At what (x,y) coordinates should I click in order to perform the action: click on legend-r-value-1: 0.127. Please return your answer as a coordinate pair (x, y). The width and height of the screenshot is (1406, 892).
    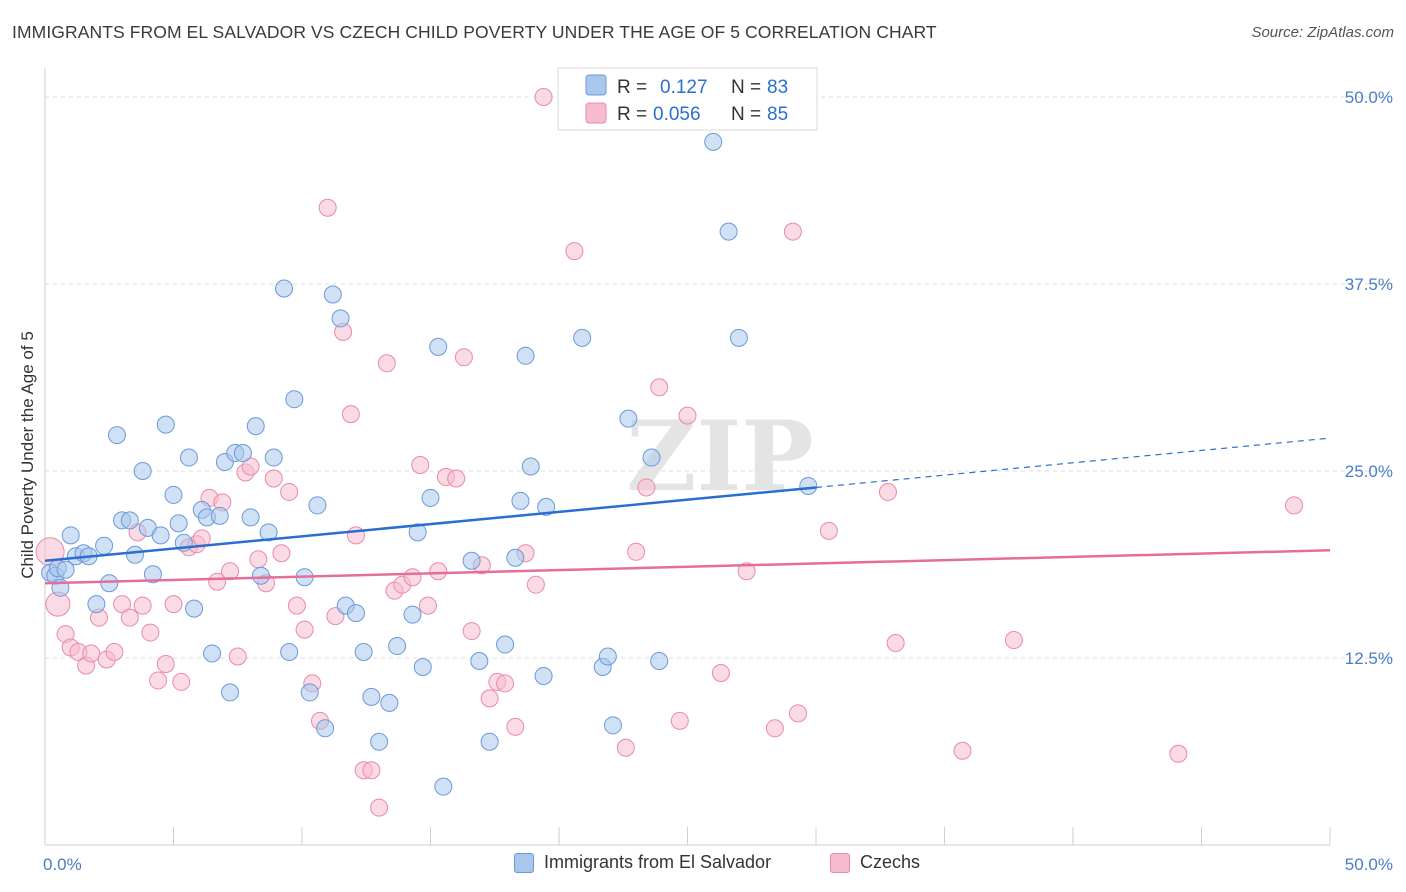
    Looking at the image, I should click on (684, 87).